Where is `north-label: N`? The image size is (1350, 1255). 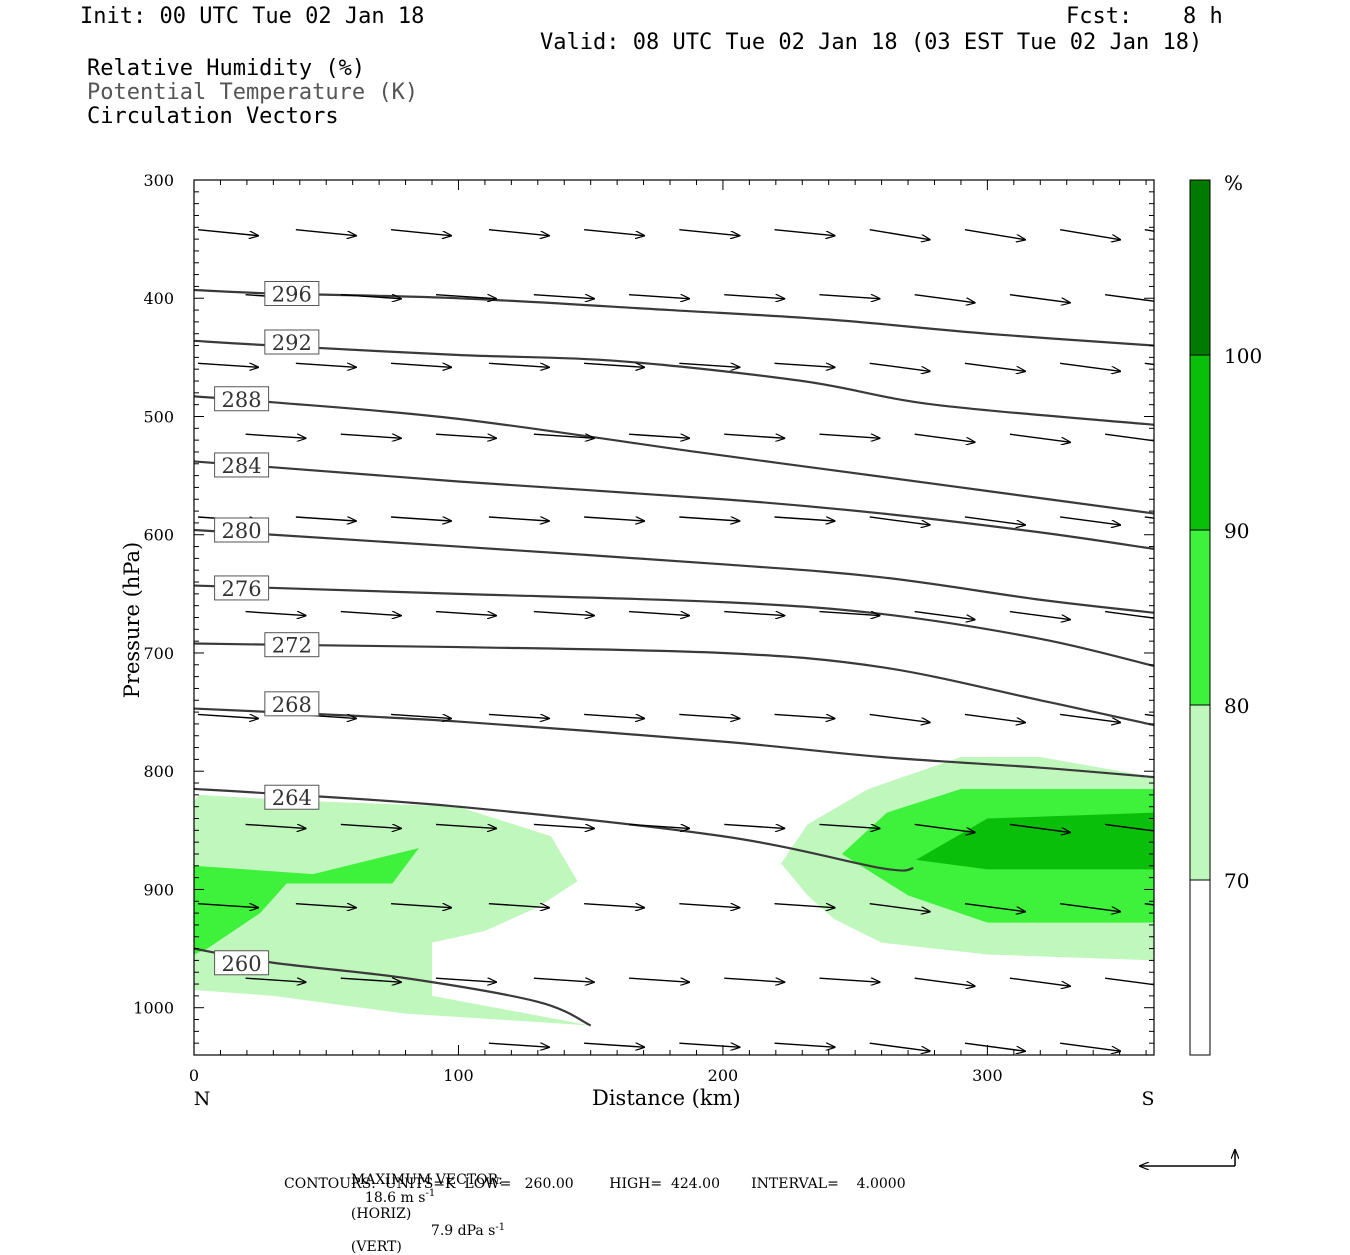 north-label: N is located at coordinates (202, 1099).